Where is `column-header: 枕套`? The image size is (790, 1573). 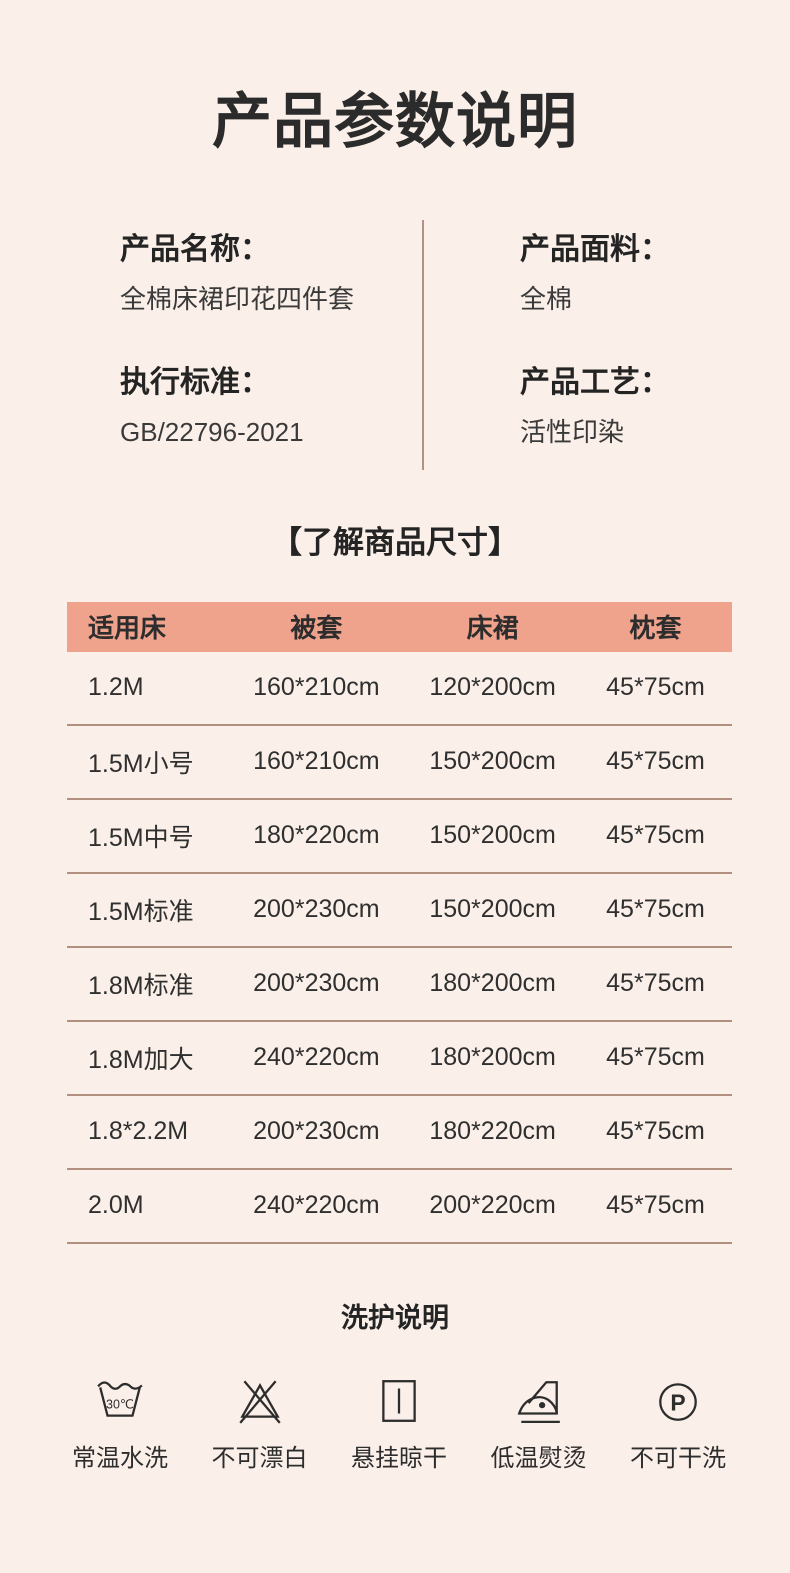 column-header: 枕套 is located at coordinates (655, 628).